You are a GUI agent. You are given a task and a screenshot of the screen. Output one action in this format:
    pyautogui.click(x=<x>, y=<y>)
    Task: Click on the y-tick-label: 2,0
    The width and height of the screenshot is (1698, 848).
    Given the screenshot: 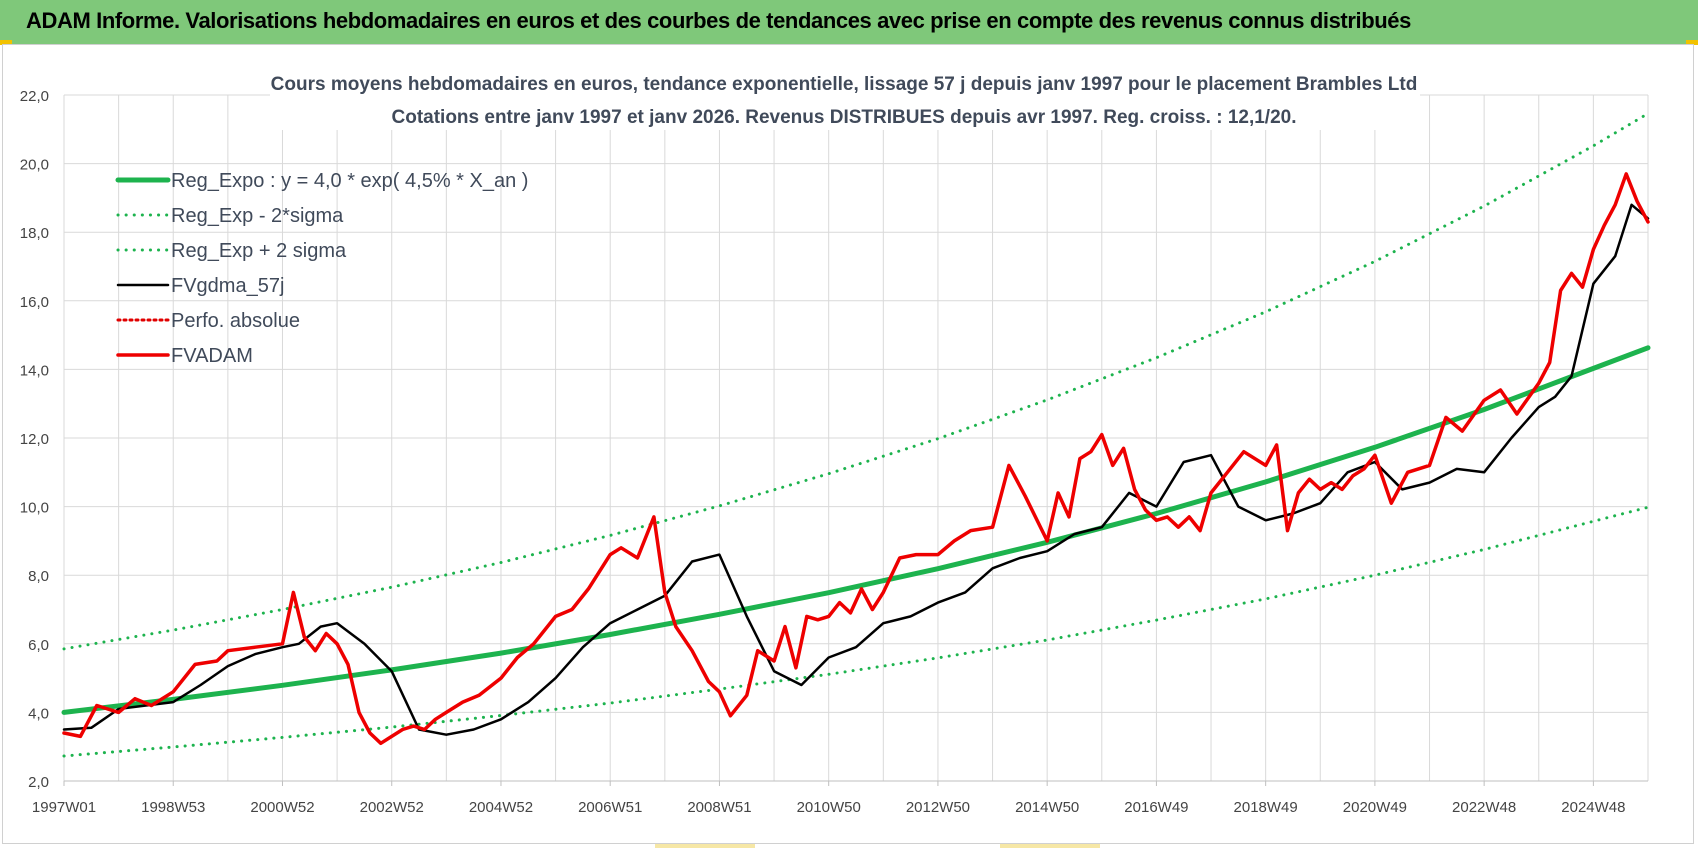 What is the action you would take?
    pyautogui.click(x=38, y=782)
    